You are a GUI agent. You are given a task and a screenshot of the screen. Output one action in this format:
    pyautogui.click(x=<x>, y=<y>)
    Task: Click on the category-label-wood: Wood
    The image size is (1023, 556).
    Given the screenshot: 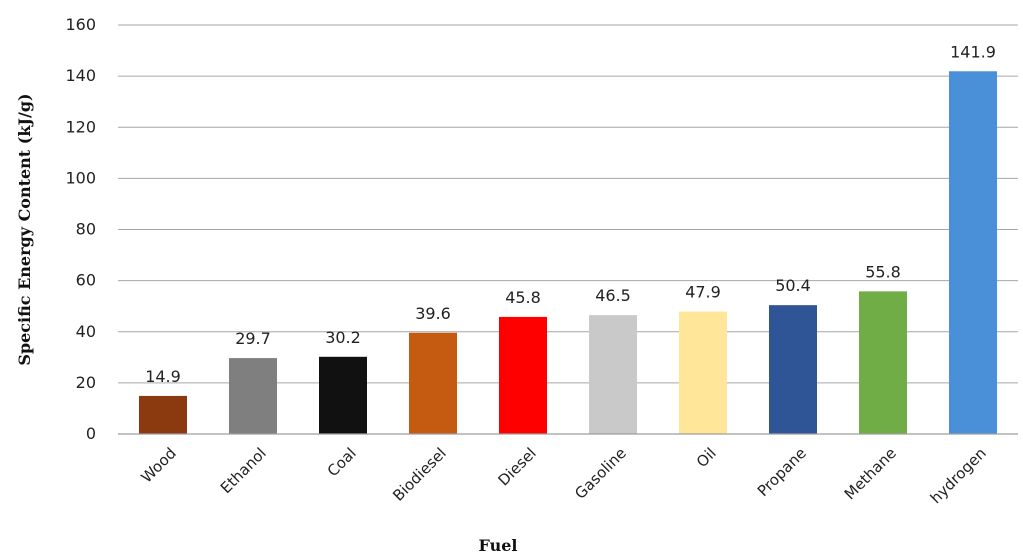 What is the action you would take?
    pyautogui.click(x=159, y=465)
    